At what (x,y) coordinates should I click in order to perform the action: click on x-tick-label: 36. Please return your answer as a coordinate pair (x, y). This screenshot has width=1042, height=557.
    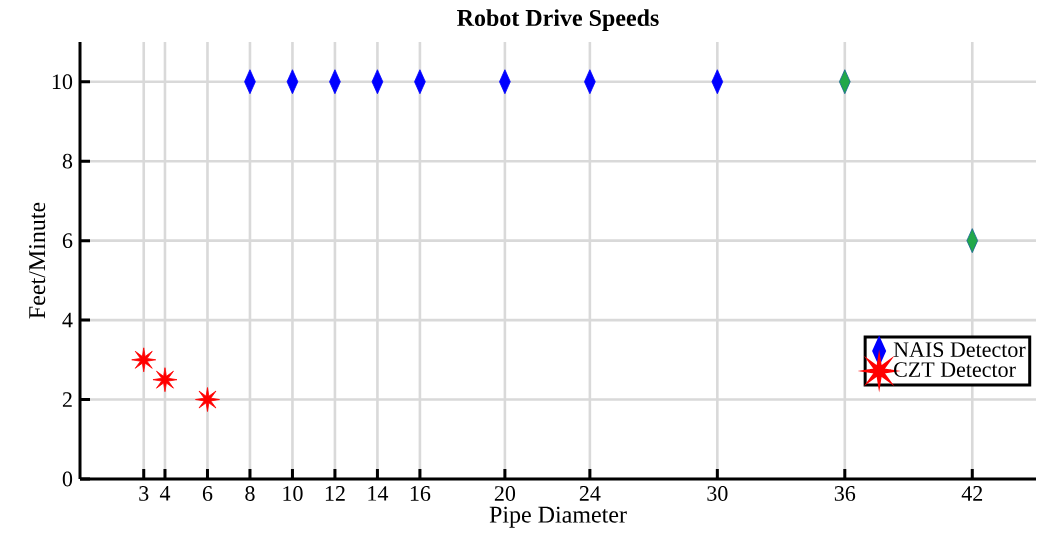
    Looking at the image, I should click on (845, 493).